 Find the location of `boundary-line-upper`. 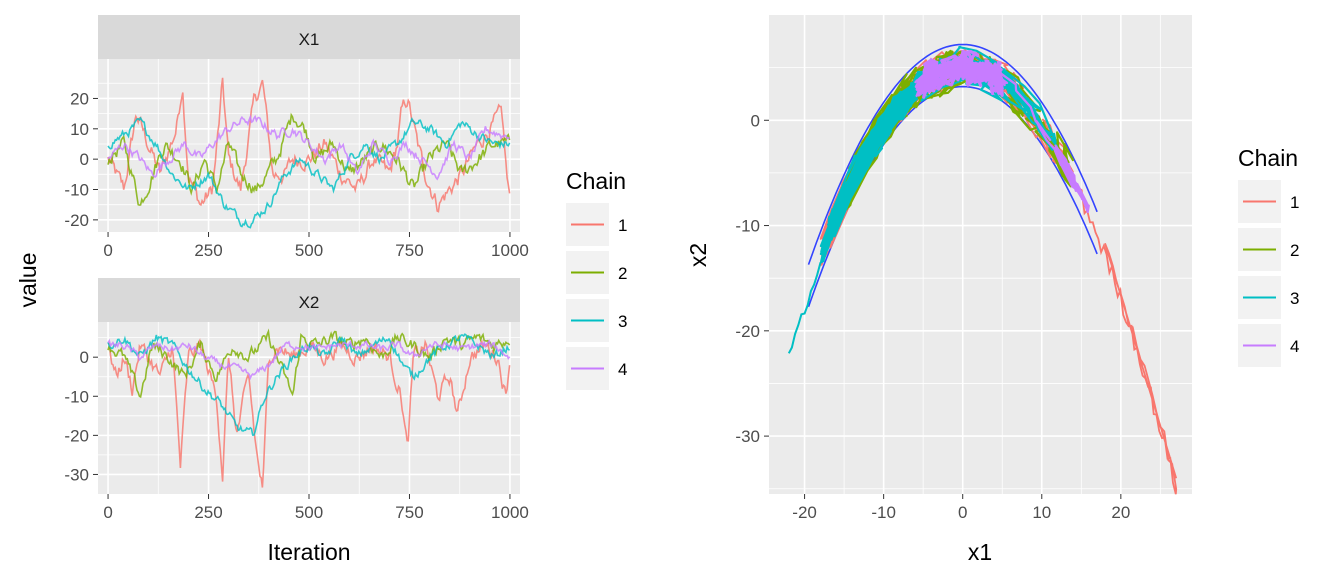

boundary-line-upper is located at coordinates (952, 154).